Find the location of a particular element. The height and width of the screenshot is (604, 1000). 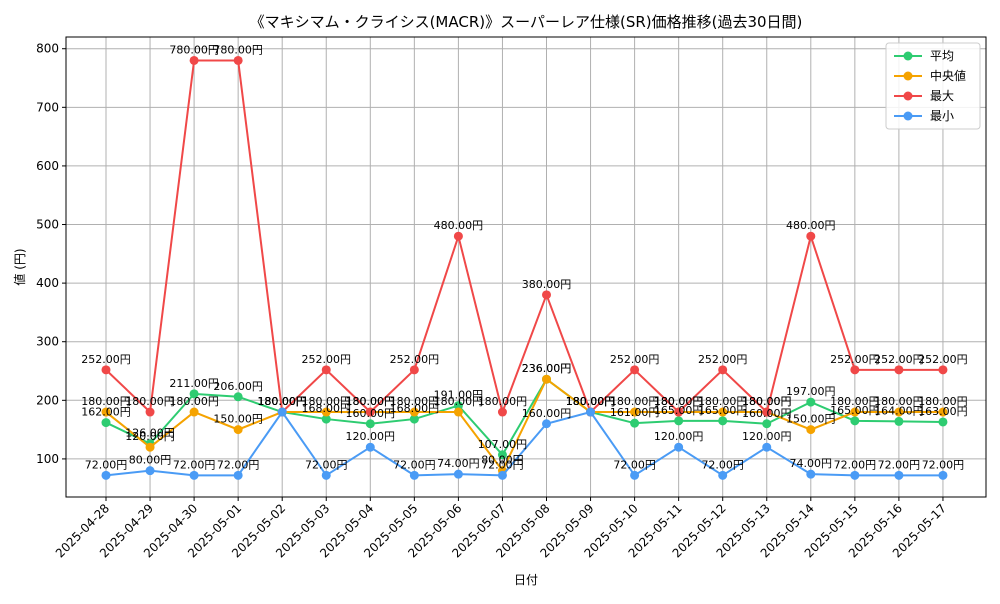

data-label: 211.00円 is located at coordinates (194, 383).